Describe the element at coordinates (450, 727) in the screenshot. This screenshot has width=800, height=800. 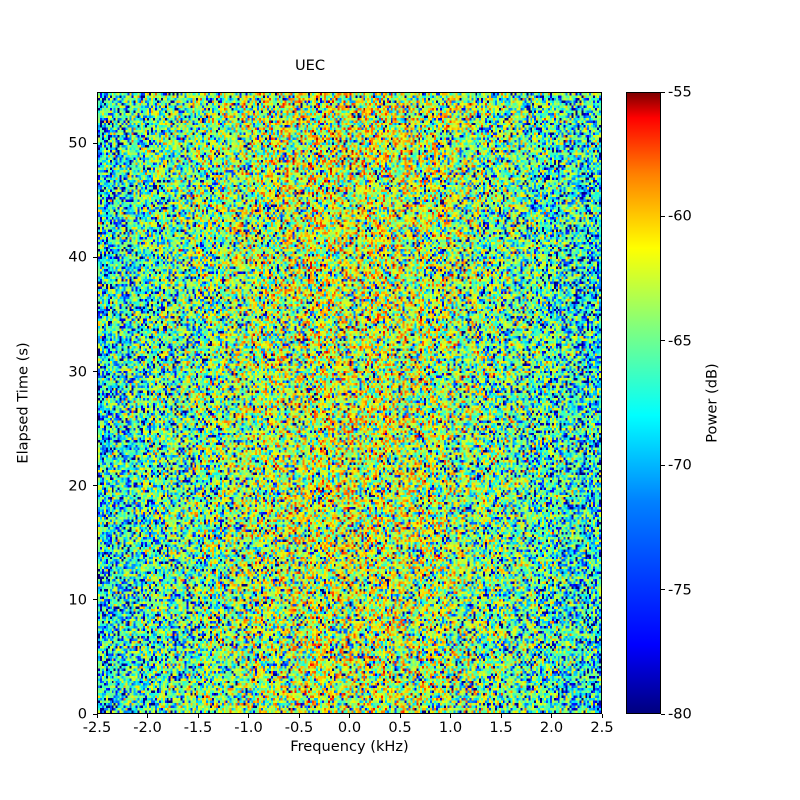
I see `x-tick-label: 1.0` at that location.